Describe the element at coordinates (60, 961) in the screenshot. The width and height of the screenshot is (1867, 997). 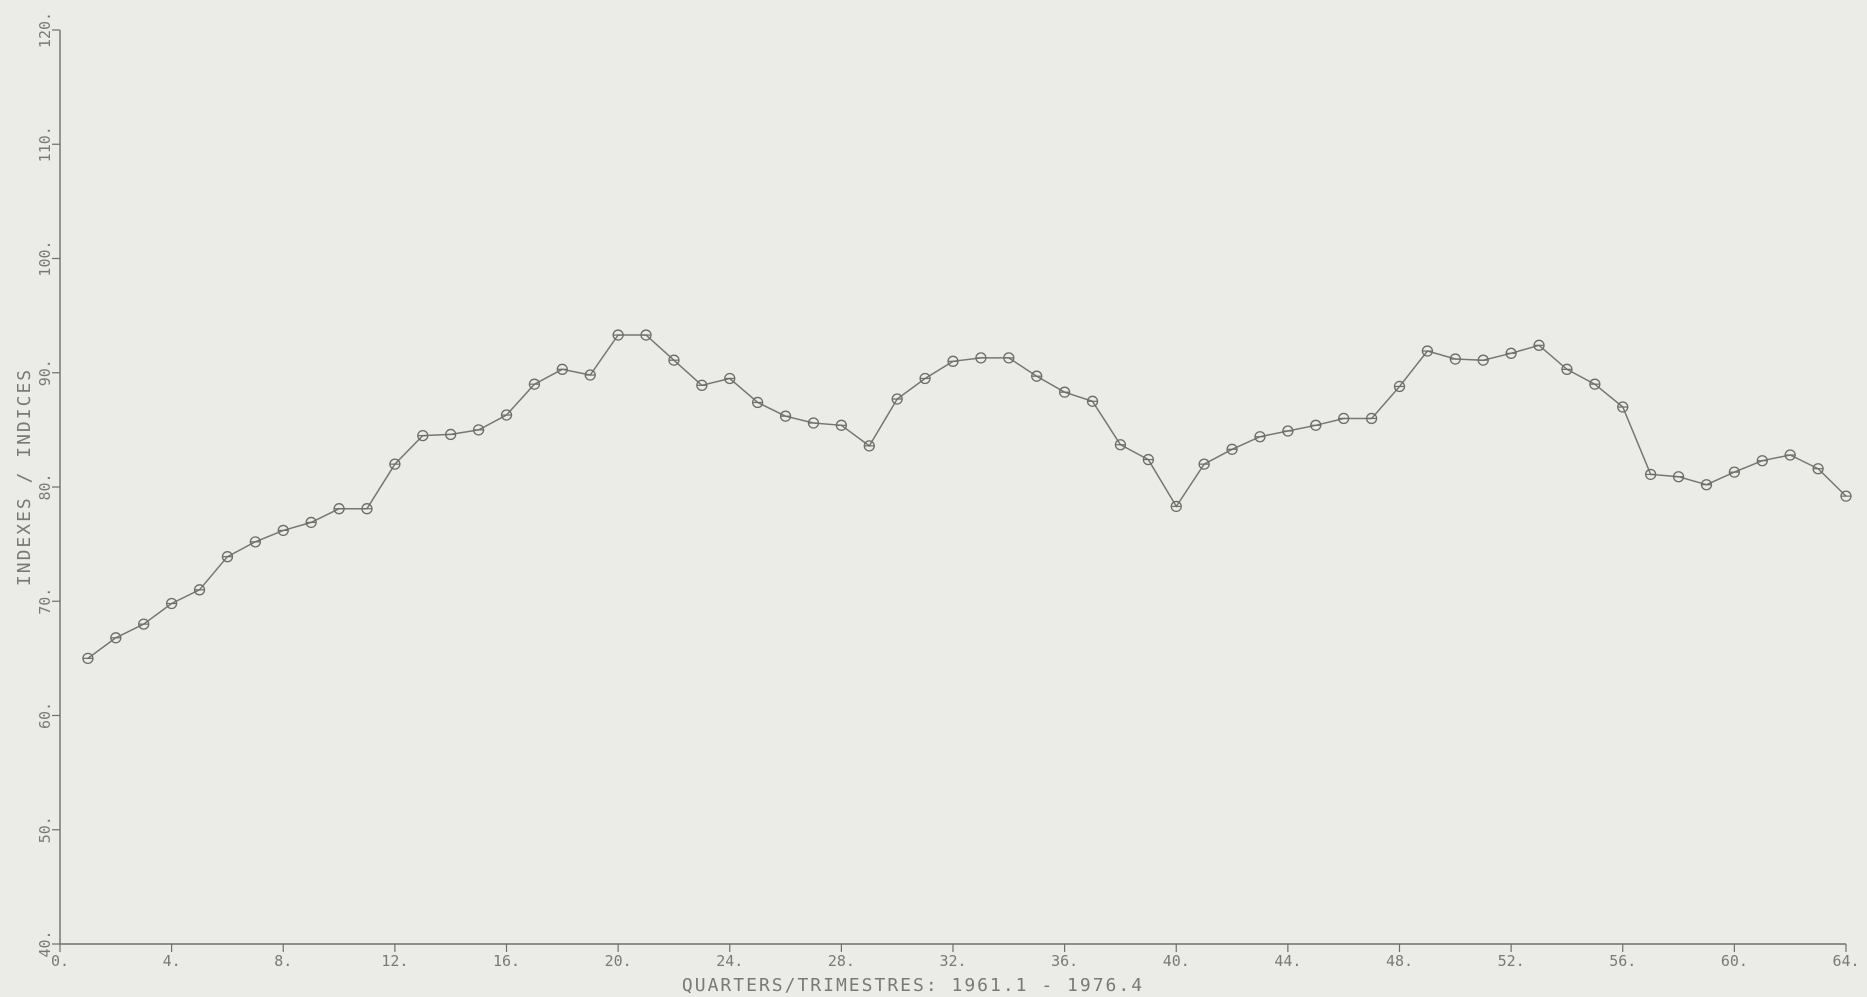
I see `x-tick-label: 0.` at that location.